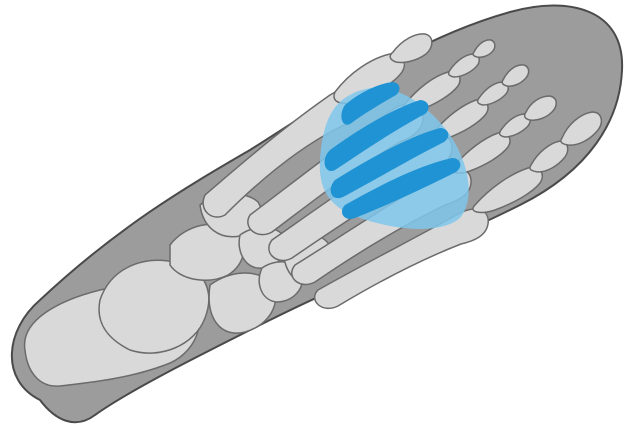  I want to click on phalanx-3-middle-bone, so click(492, 93).